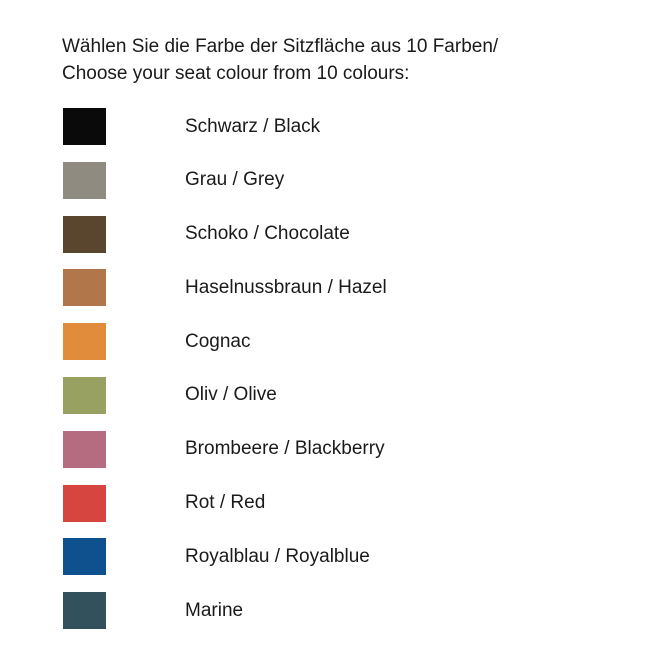  I want to click on color-option-schoko-chocolate: Schoko / Chocolate, so click(225, 234).